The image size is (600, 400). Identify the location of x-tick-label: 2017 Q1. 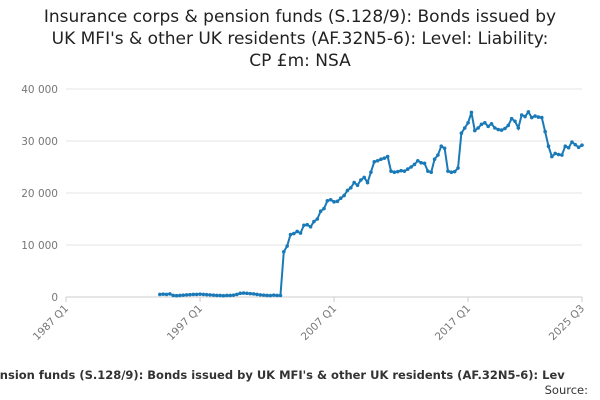
(453, 323).